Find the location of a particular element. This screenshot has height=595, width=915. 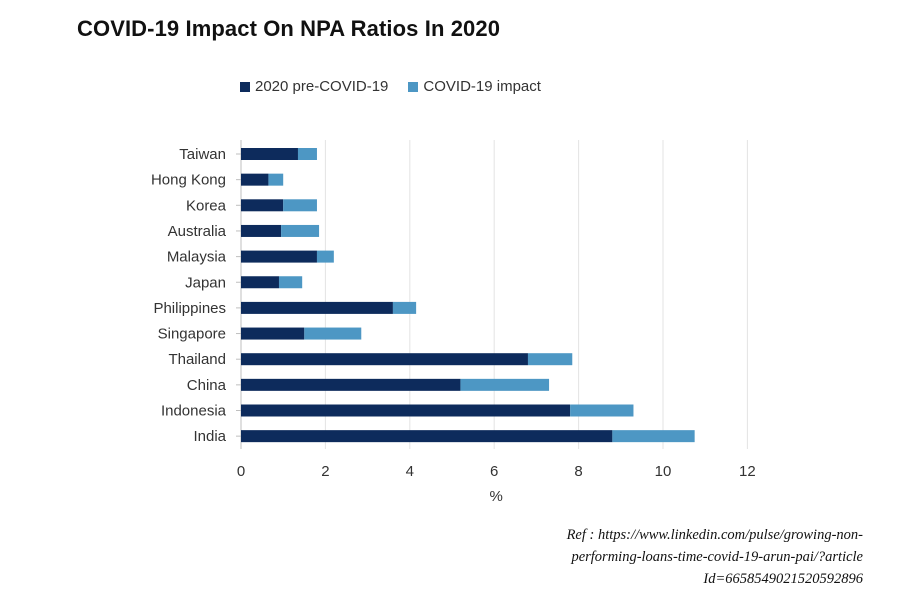

x-tick-label: 2 is located at coordinates (325, 471).